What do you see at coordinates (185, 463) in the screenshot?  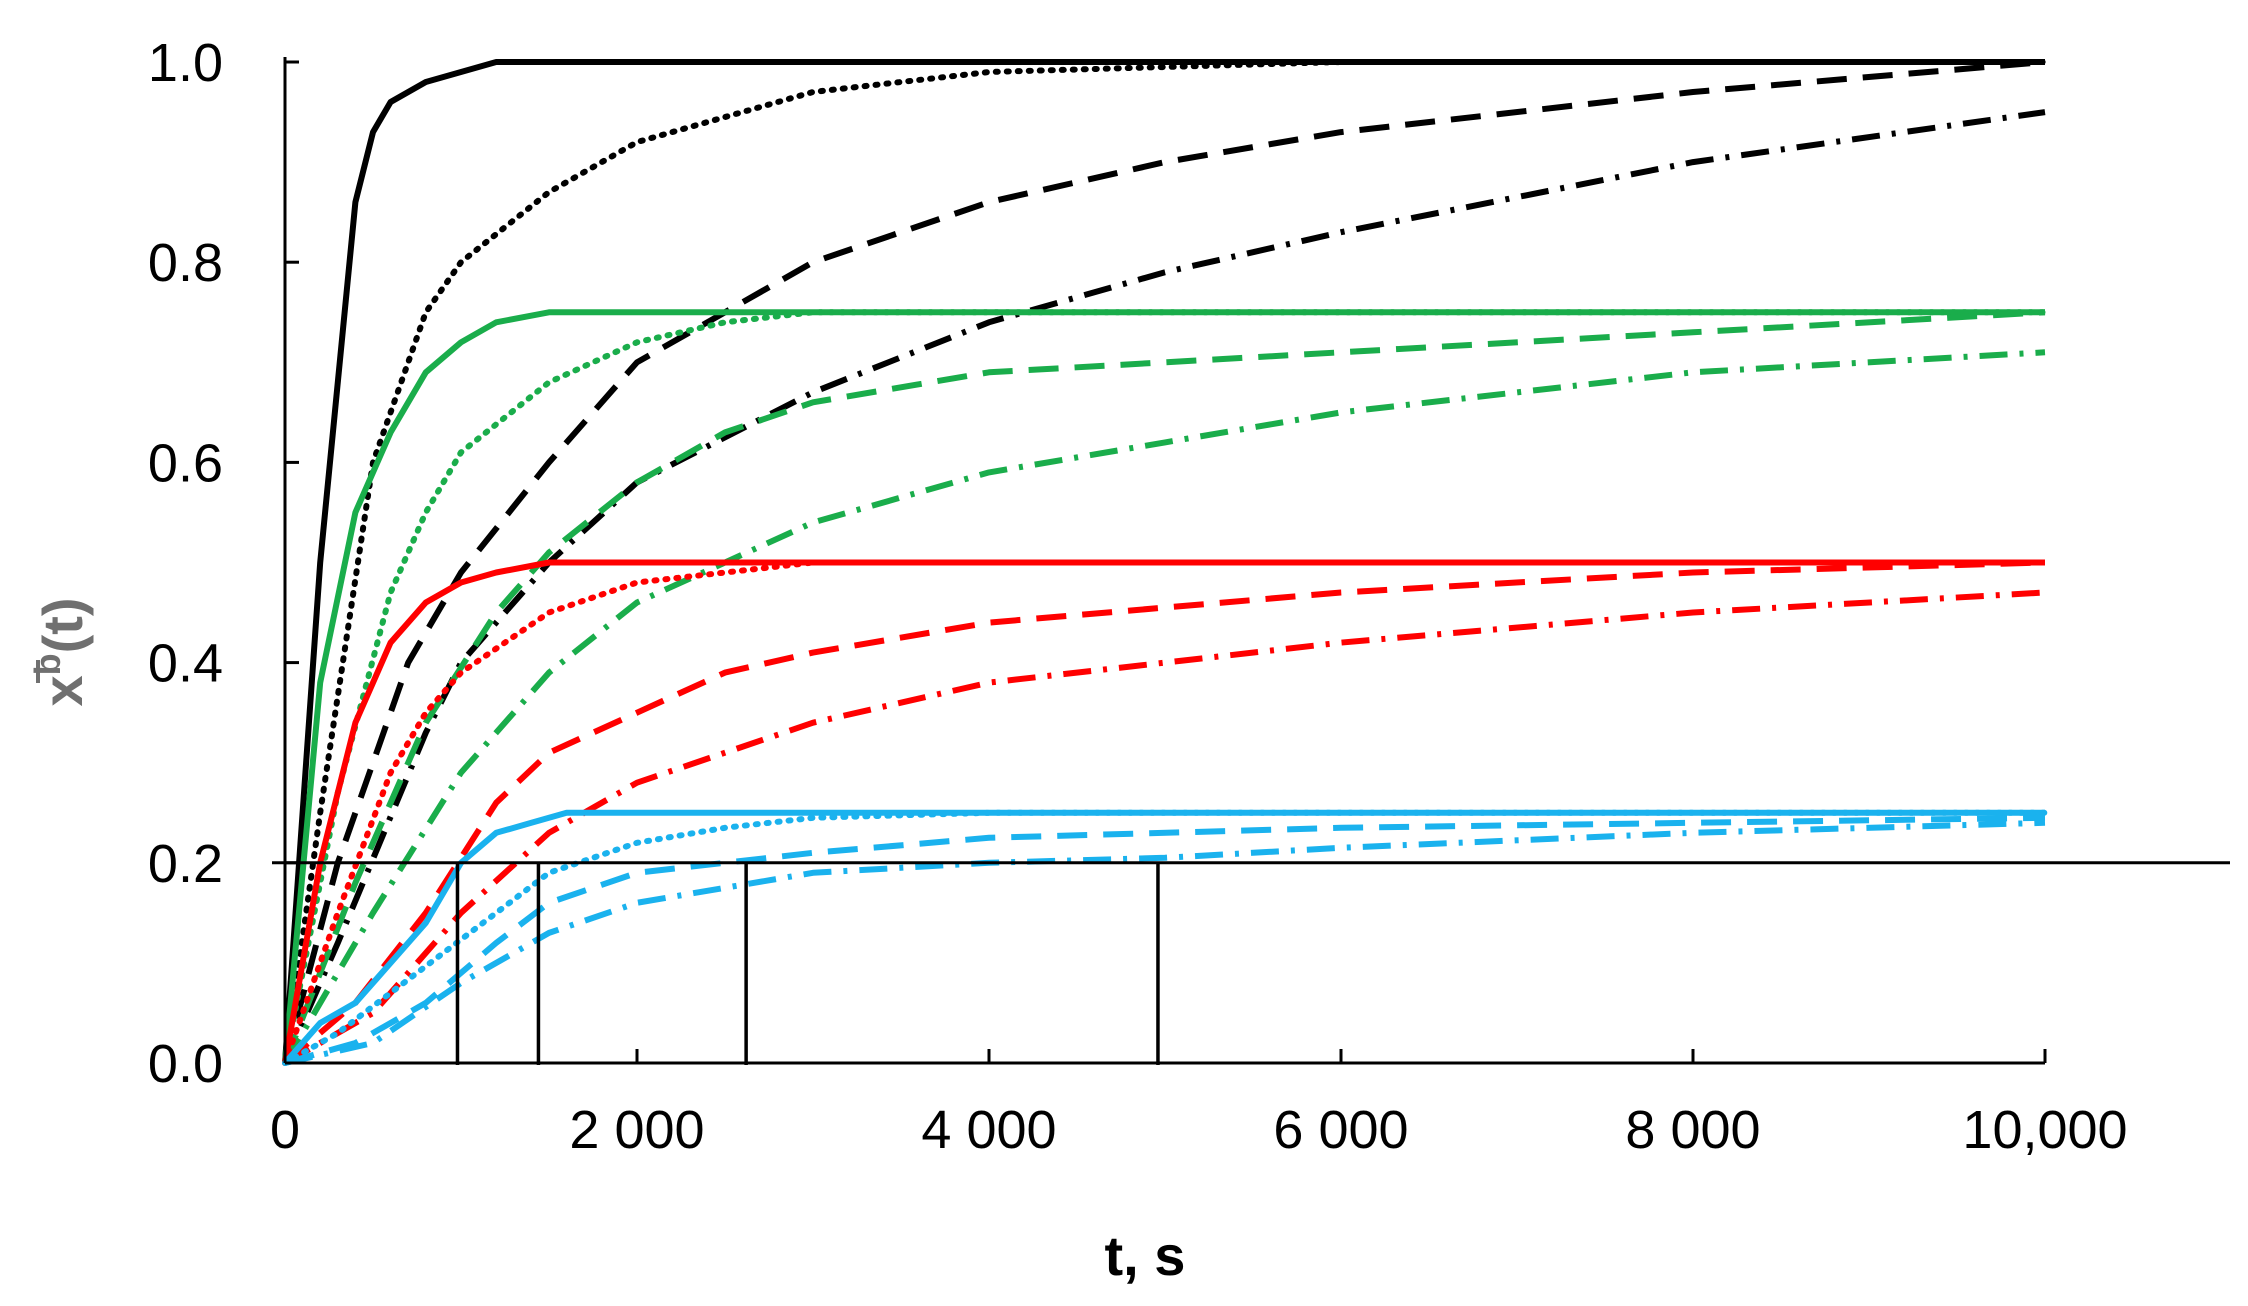 I see `y-tick-label-3: 0.6` at bounding box center [185, 463].